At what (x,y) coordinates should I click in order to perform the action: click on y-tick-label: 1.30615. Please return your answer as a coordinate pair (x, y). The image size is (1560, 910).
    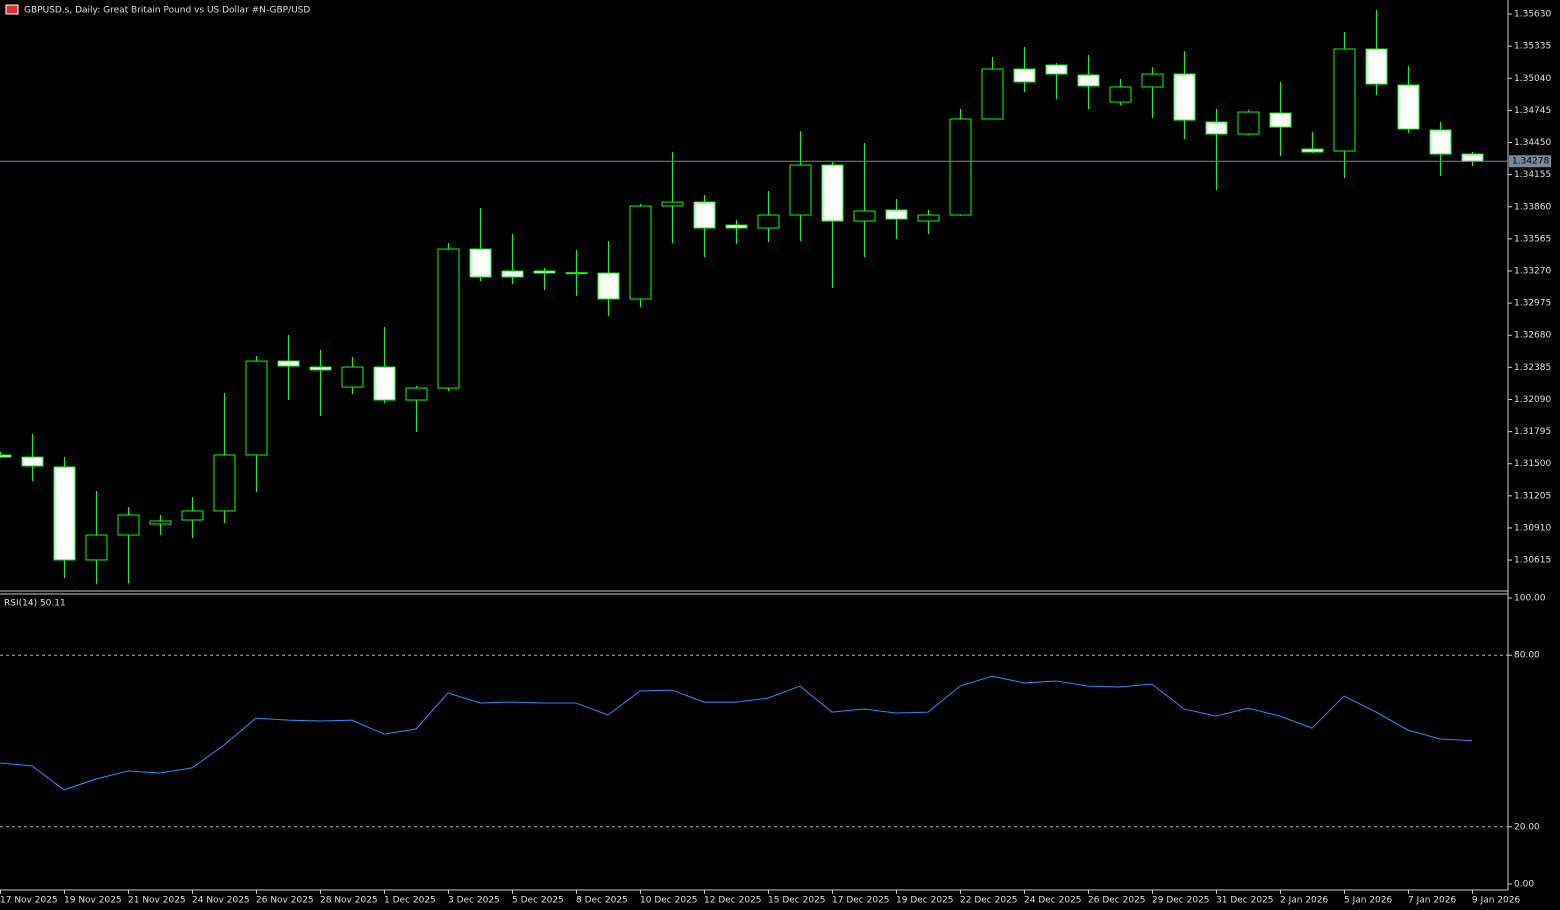
    Looking at the image, I should click on (1532, 561).